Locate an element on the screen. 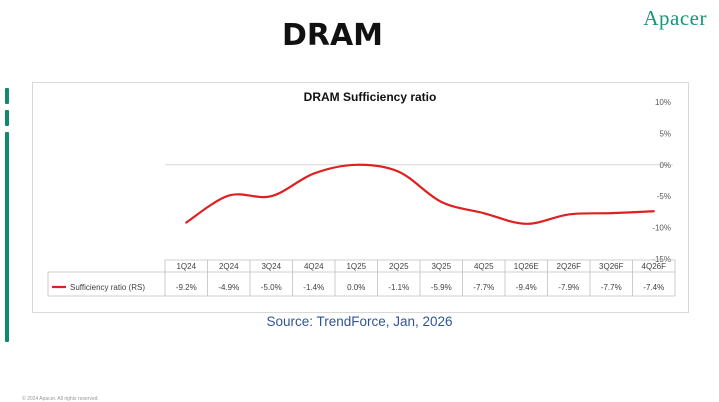 The width and height of the screenshot is (719, 402). data-value-label: -5.9% is located at coordinates (441, 287).